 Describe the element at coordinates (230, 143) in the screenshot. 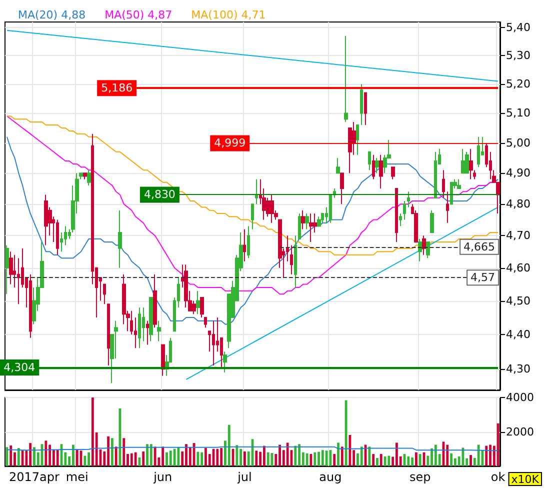

I see `ref-line-label: 4,999` at that location.